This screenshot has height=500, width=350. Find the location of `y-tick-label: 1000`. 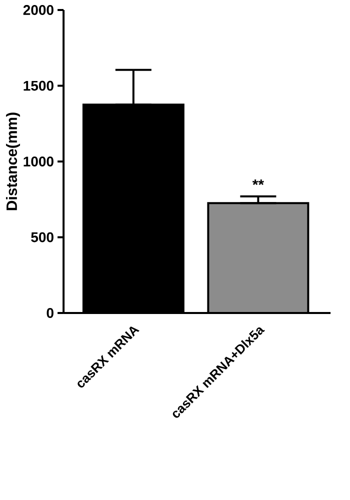

y-tick-label: 1000 is located at coordinates (39, 161).